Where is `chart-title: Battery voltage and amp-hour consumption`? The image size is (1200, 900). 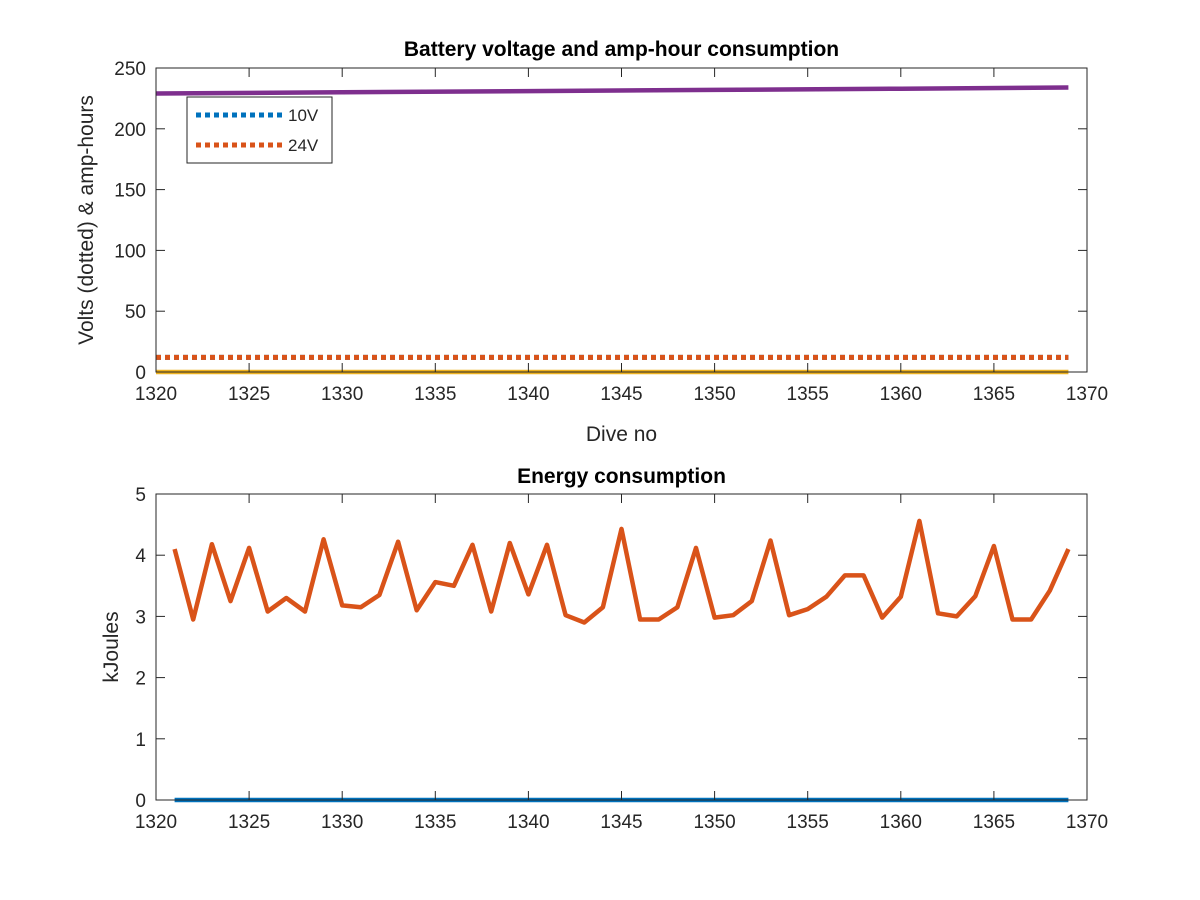 chart-title: Battery voltage and amp-hour consumption is located at coordinates (621, 49).